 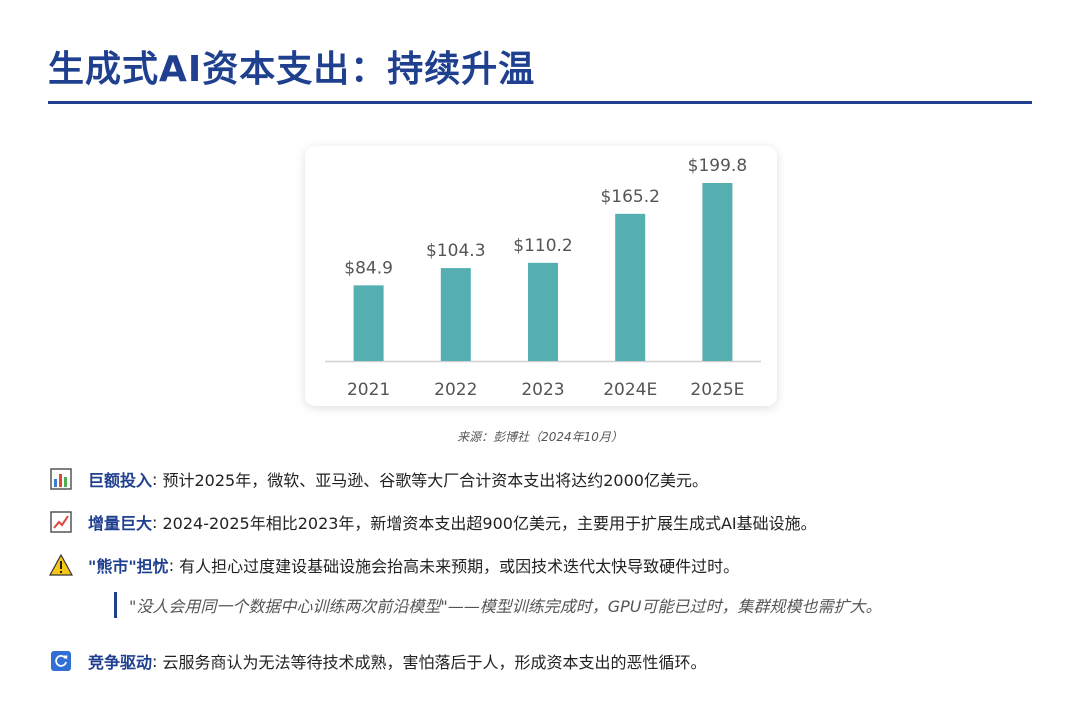 What do you see at coordinates (717, 390) in the screenshot?
I see `x-tick-label-2025E: 2025E` at bounding box center [717, 390].